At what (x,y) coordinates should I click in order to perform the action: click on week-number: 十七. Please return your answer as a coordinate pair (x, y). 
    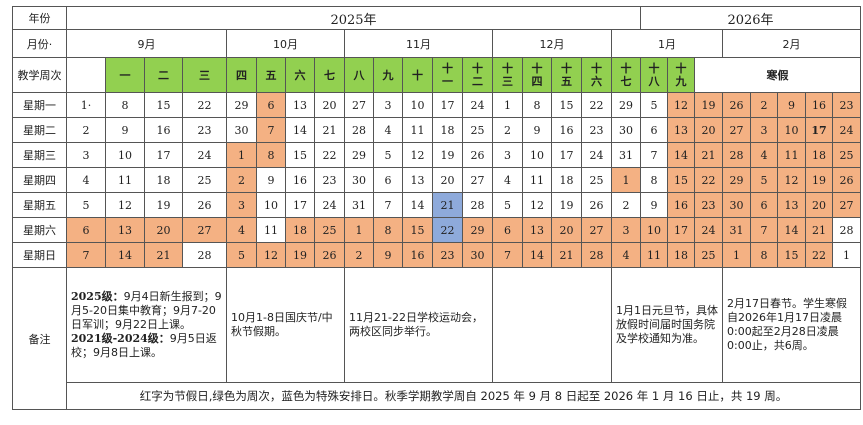
    Looking at the image, I should click on (626, 75).